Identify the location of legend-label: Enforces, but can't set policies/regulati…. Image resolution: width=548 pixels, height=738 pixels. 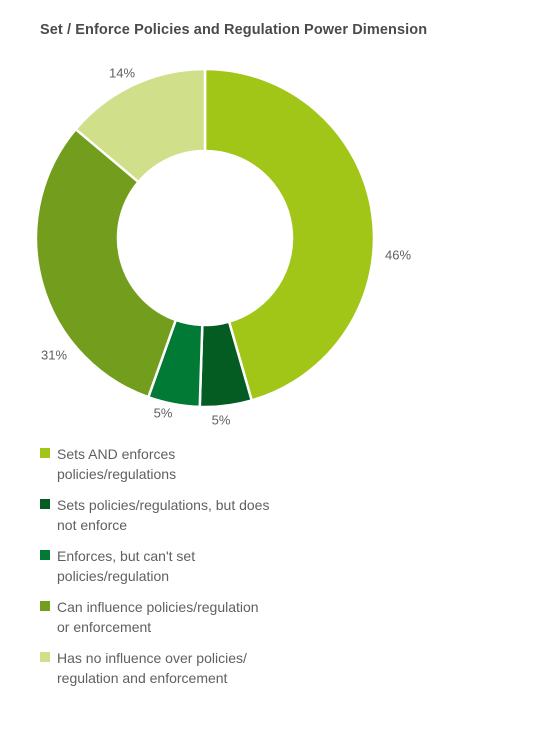
(126, 566).